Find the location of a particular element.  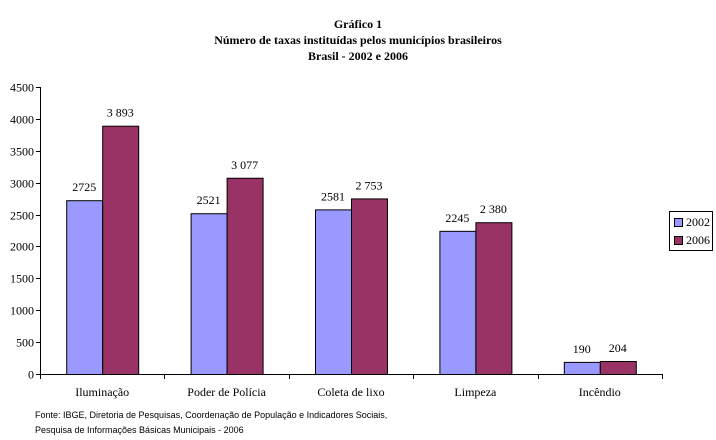

data-label-2002-0: 2725 is located at coordinates (84, 187).